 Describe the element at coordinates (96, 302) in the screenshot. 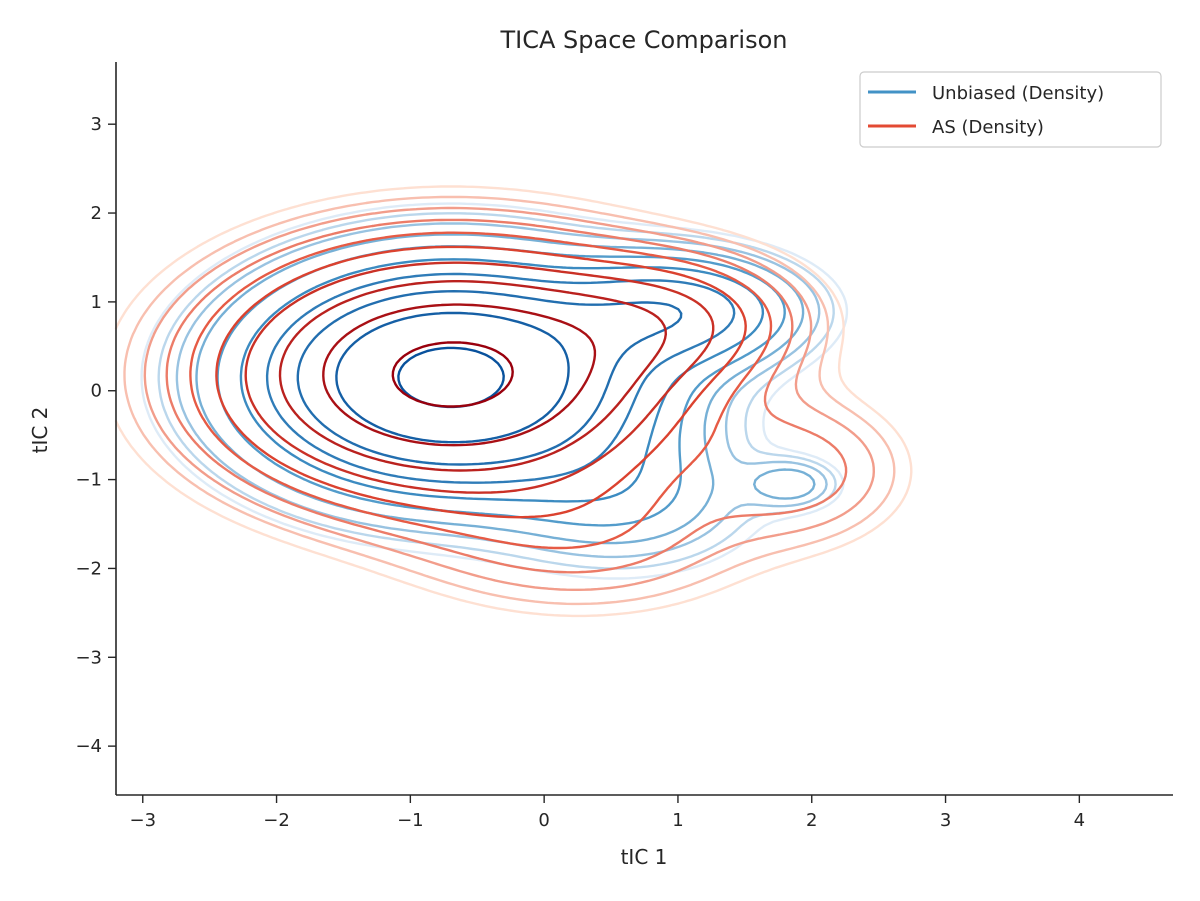

I see `y-tick-label: 1` at that location.